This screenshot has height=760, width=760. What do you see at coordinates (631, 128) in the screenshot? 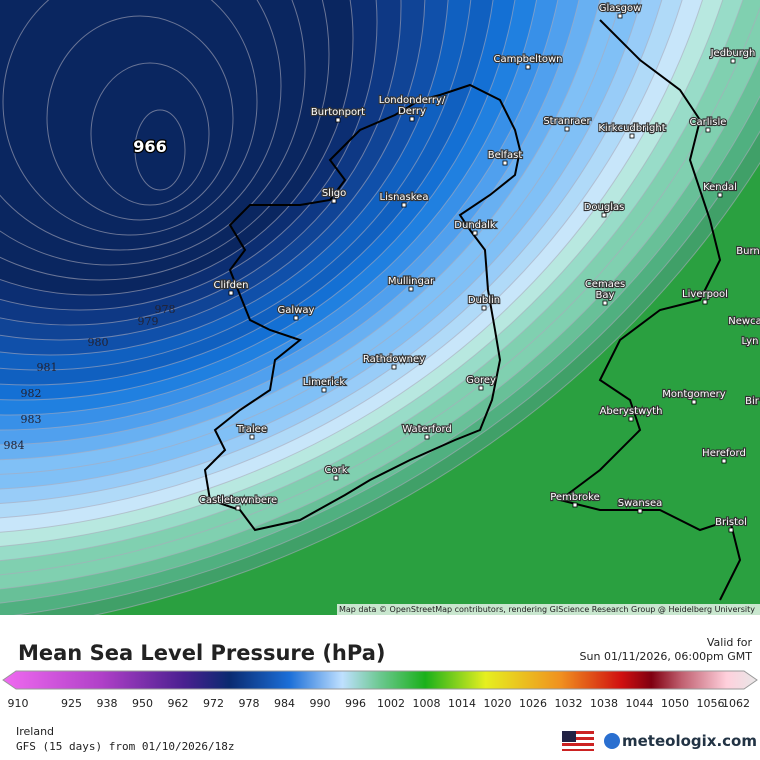
I see `city-label: Kirkcudbright` at bounding box center [631, 128].